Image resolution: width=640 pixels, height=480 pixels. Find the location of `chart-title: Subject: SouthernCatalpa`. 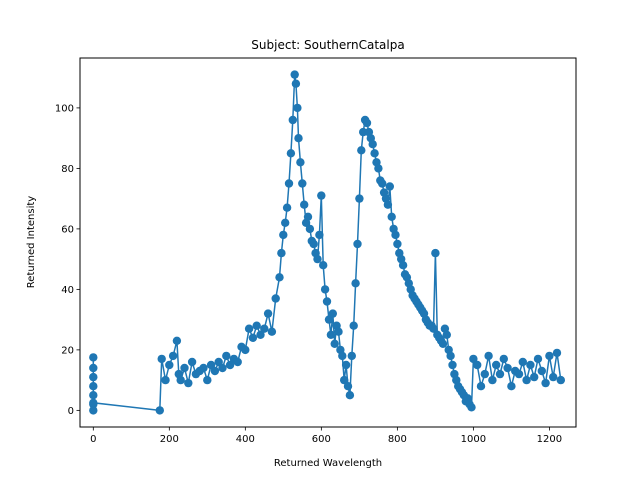

chart-title: Subject: SouthernCatalpa is located at coordinates (327, 45).